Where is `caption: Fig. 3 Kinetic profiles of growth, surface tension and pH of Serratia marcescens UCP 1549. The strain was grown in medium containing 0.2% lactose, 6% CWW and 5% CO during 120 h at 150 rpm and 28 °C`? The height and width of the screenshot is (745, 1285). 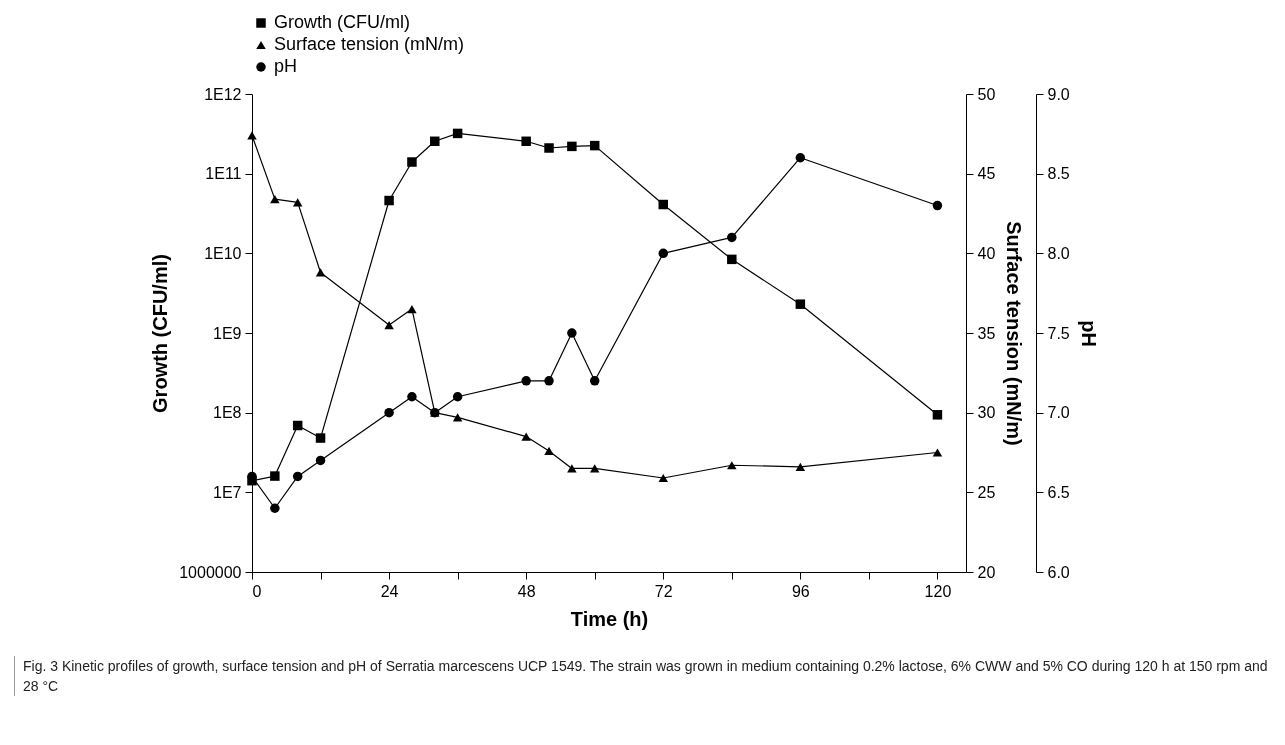 caption: Fig. 3 Kinetic profiles of growth, surface tension and pH of Serratia marcescens UCP 1549. The strain was grown in medium containing 0.2% lactose, 6% CWW and 5% CO during 120 h at 150 rpm and 28 °C is located at coordinates (646, 676).